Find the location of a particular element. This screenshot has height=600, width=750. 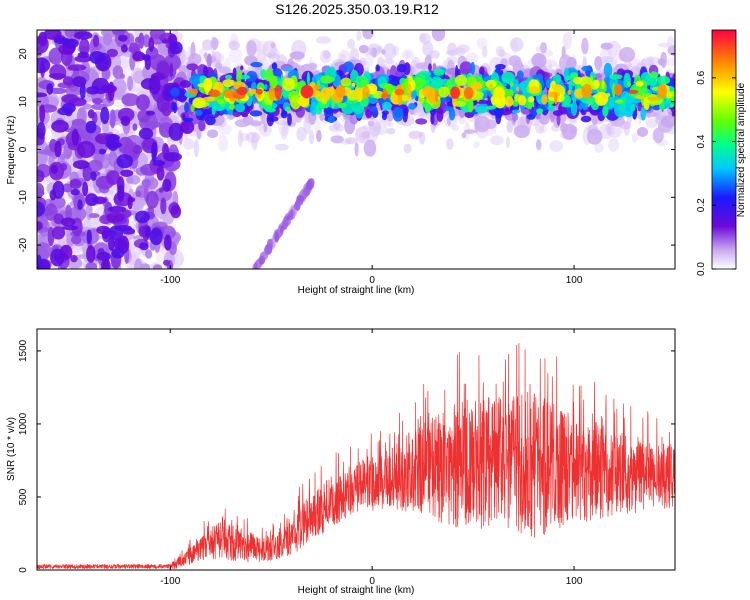

colorbar-tick-label: 0.4 is located at coordinates (701, 141).